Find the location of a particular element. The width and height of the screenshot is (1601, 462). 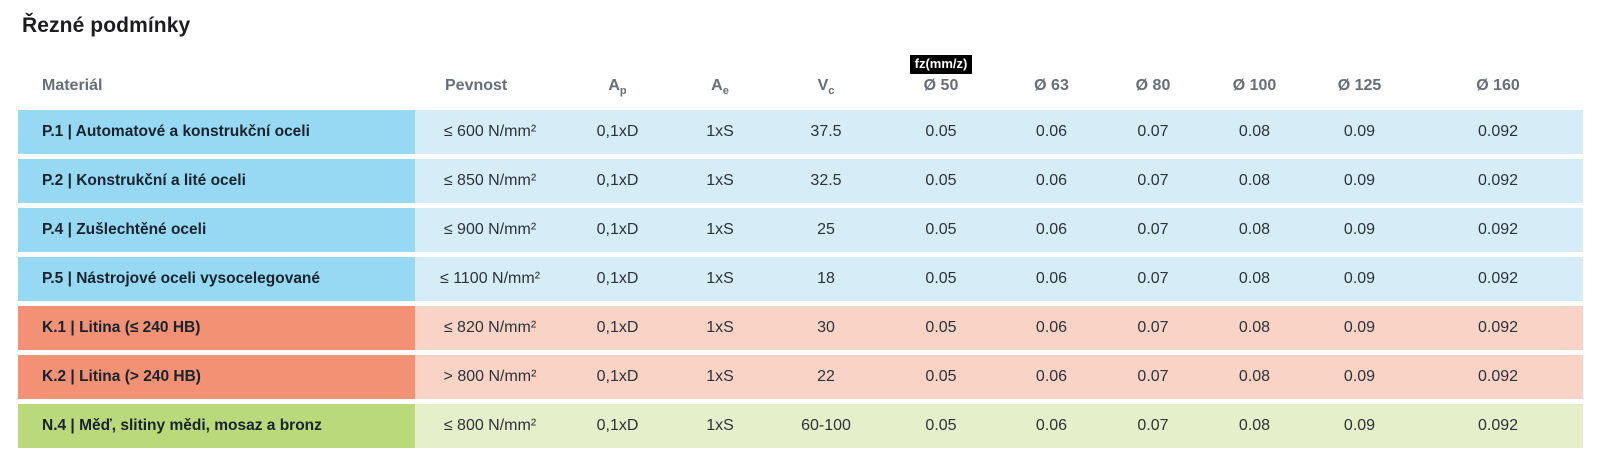

column-header-material: Materiál is located at coordinates (72, 85).